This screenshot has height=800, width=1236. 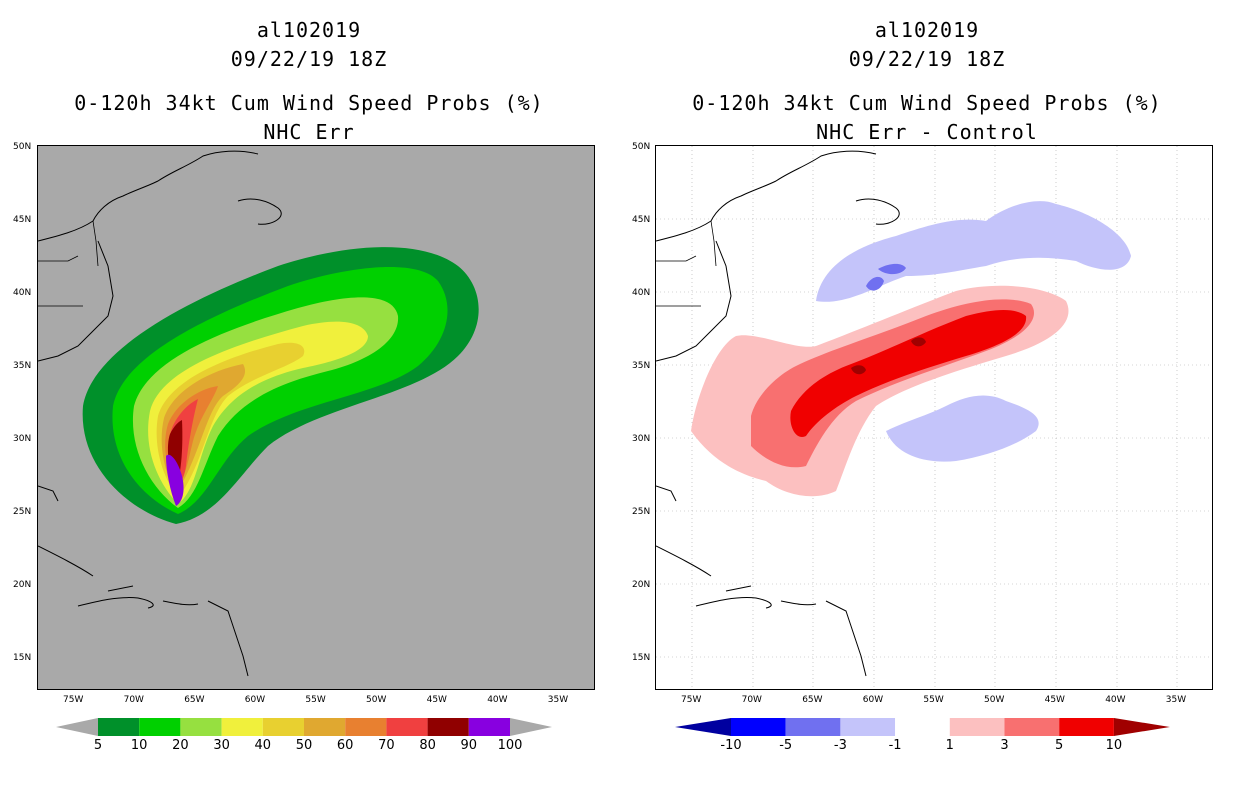 What do you see at coordinates (973, 251) in the screenshot?
I see `neg-1-area-north` at bounding box center [973, 251].